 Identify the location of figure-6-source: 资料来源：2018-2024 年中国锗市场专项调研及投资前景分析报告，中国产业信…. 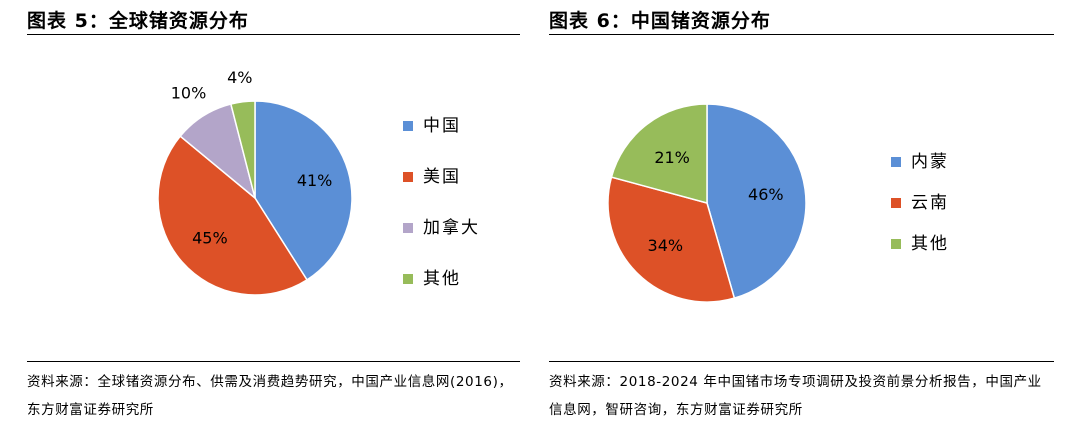
(795, 396).